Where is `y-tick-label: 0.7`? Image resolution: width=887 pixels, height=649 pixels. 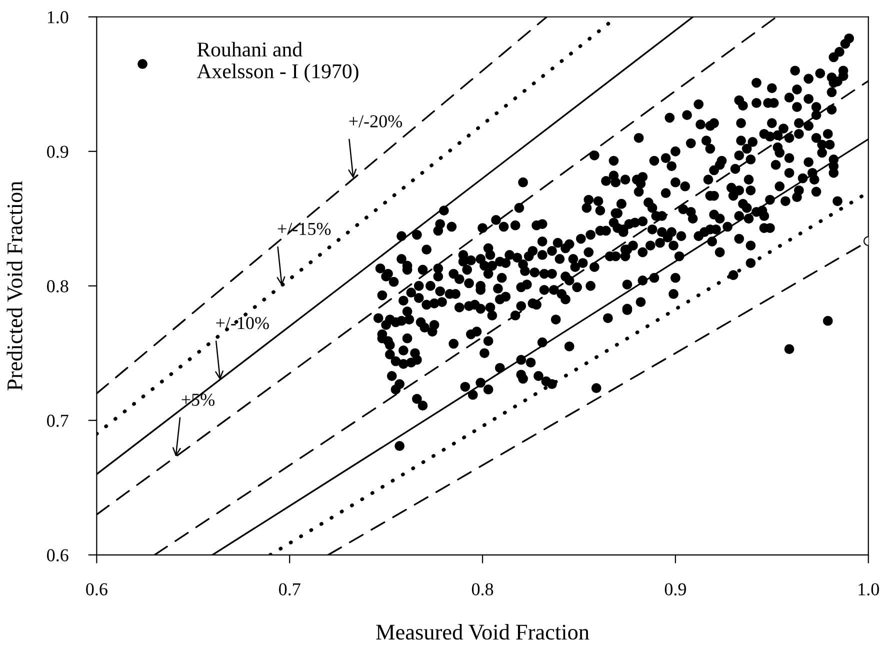 y-tick-label: 0.7 is located at coordinates (57, 420).